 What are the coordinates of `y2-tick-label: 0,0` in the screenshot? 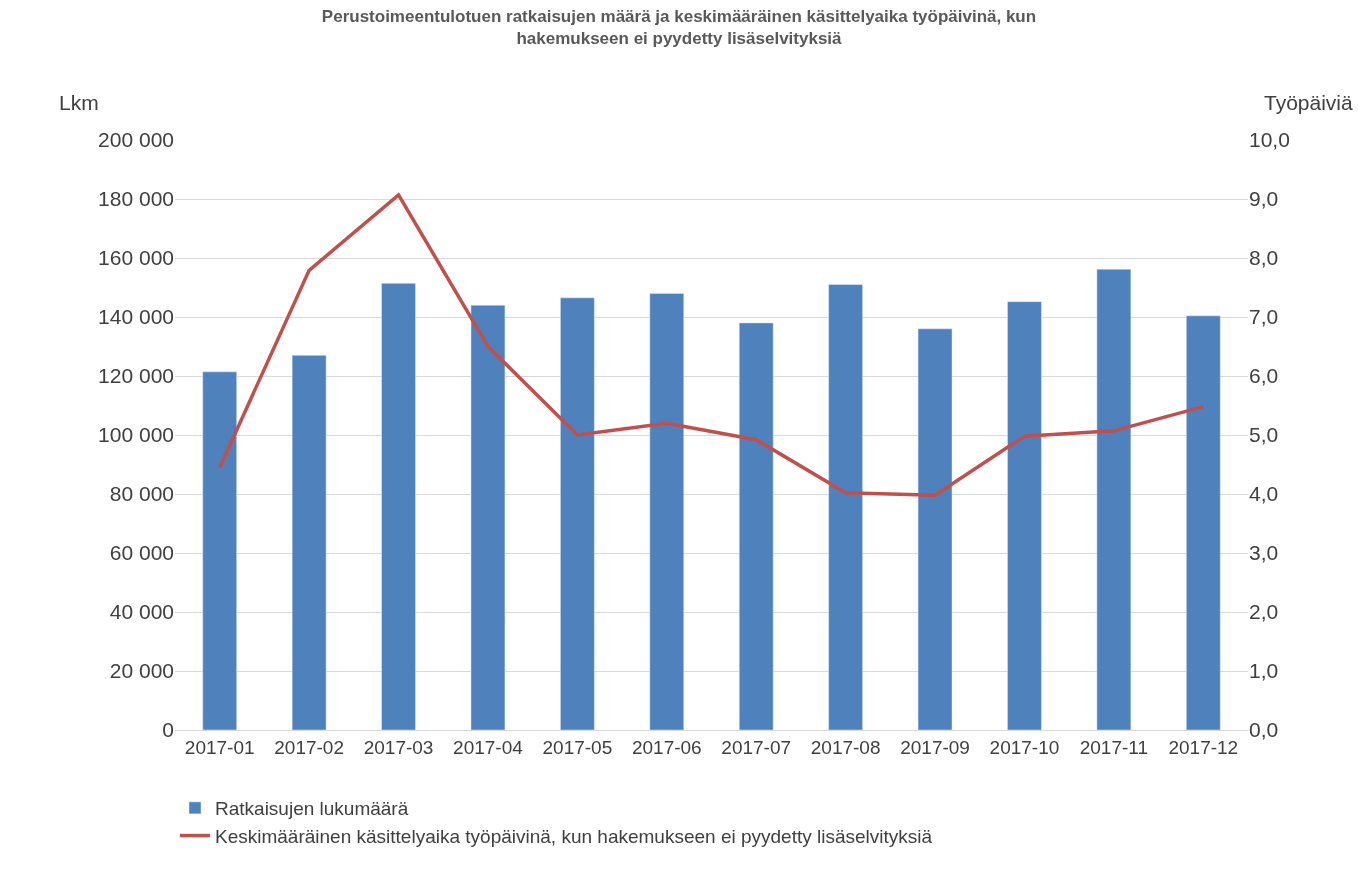 It's located at (1264, 730).